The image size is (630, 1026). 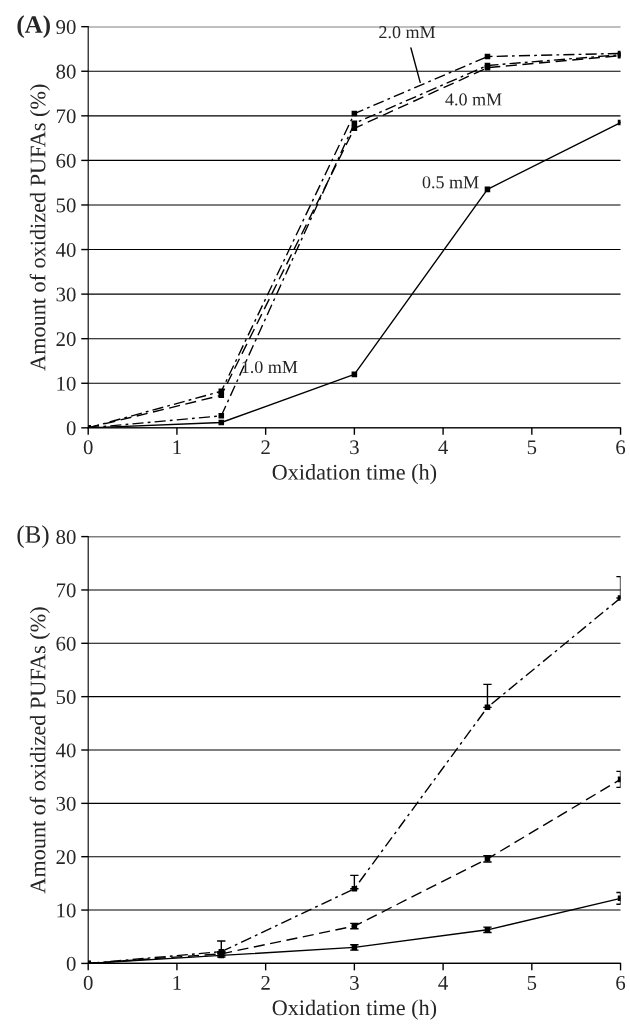 What do you see at coordinates (407, 32) in the screenshot?
I see `text: 2.0 mM` at bounding box center [407, 32].